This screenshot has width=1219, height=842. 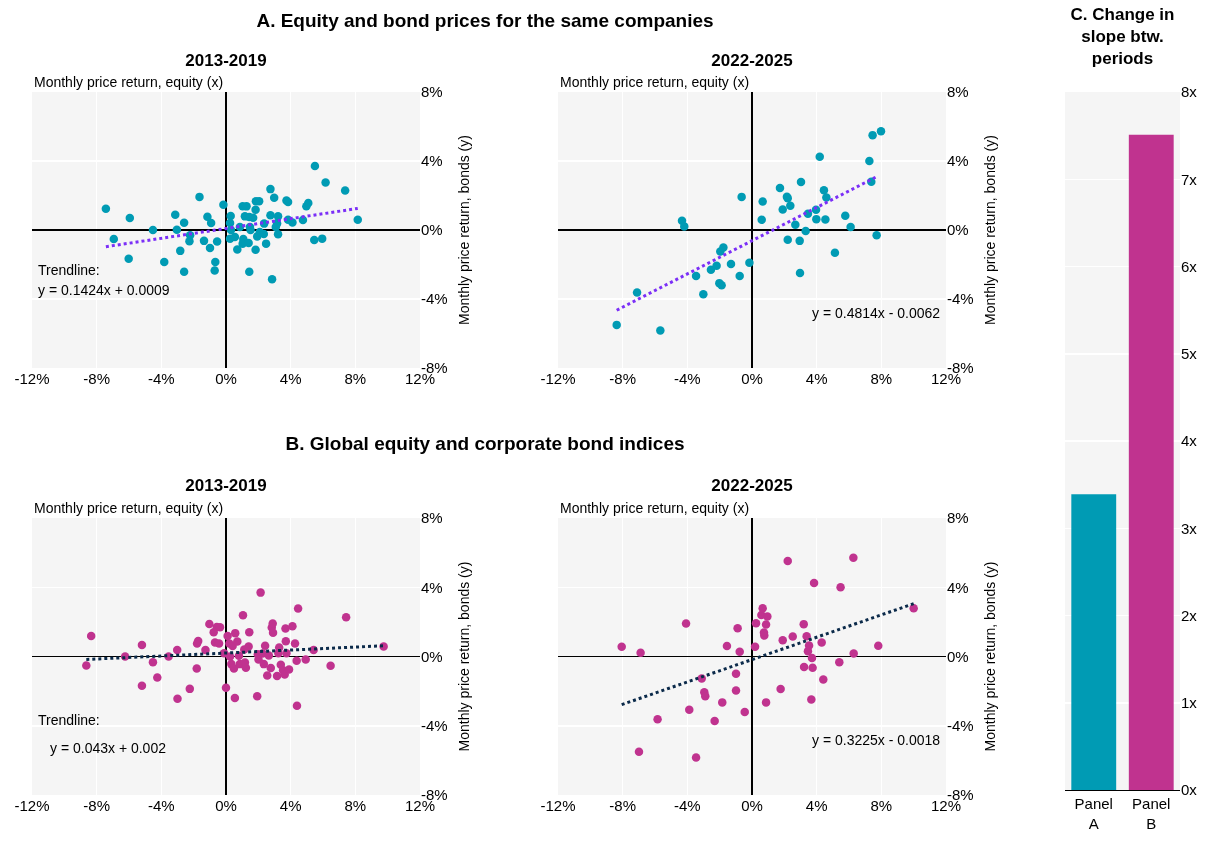 I want to click on y-tick-label: 6x, so click(x=1189, y=266).